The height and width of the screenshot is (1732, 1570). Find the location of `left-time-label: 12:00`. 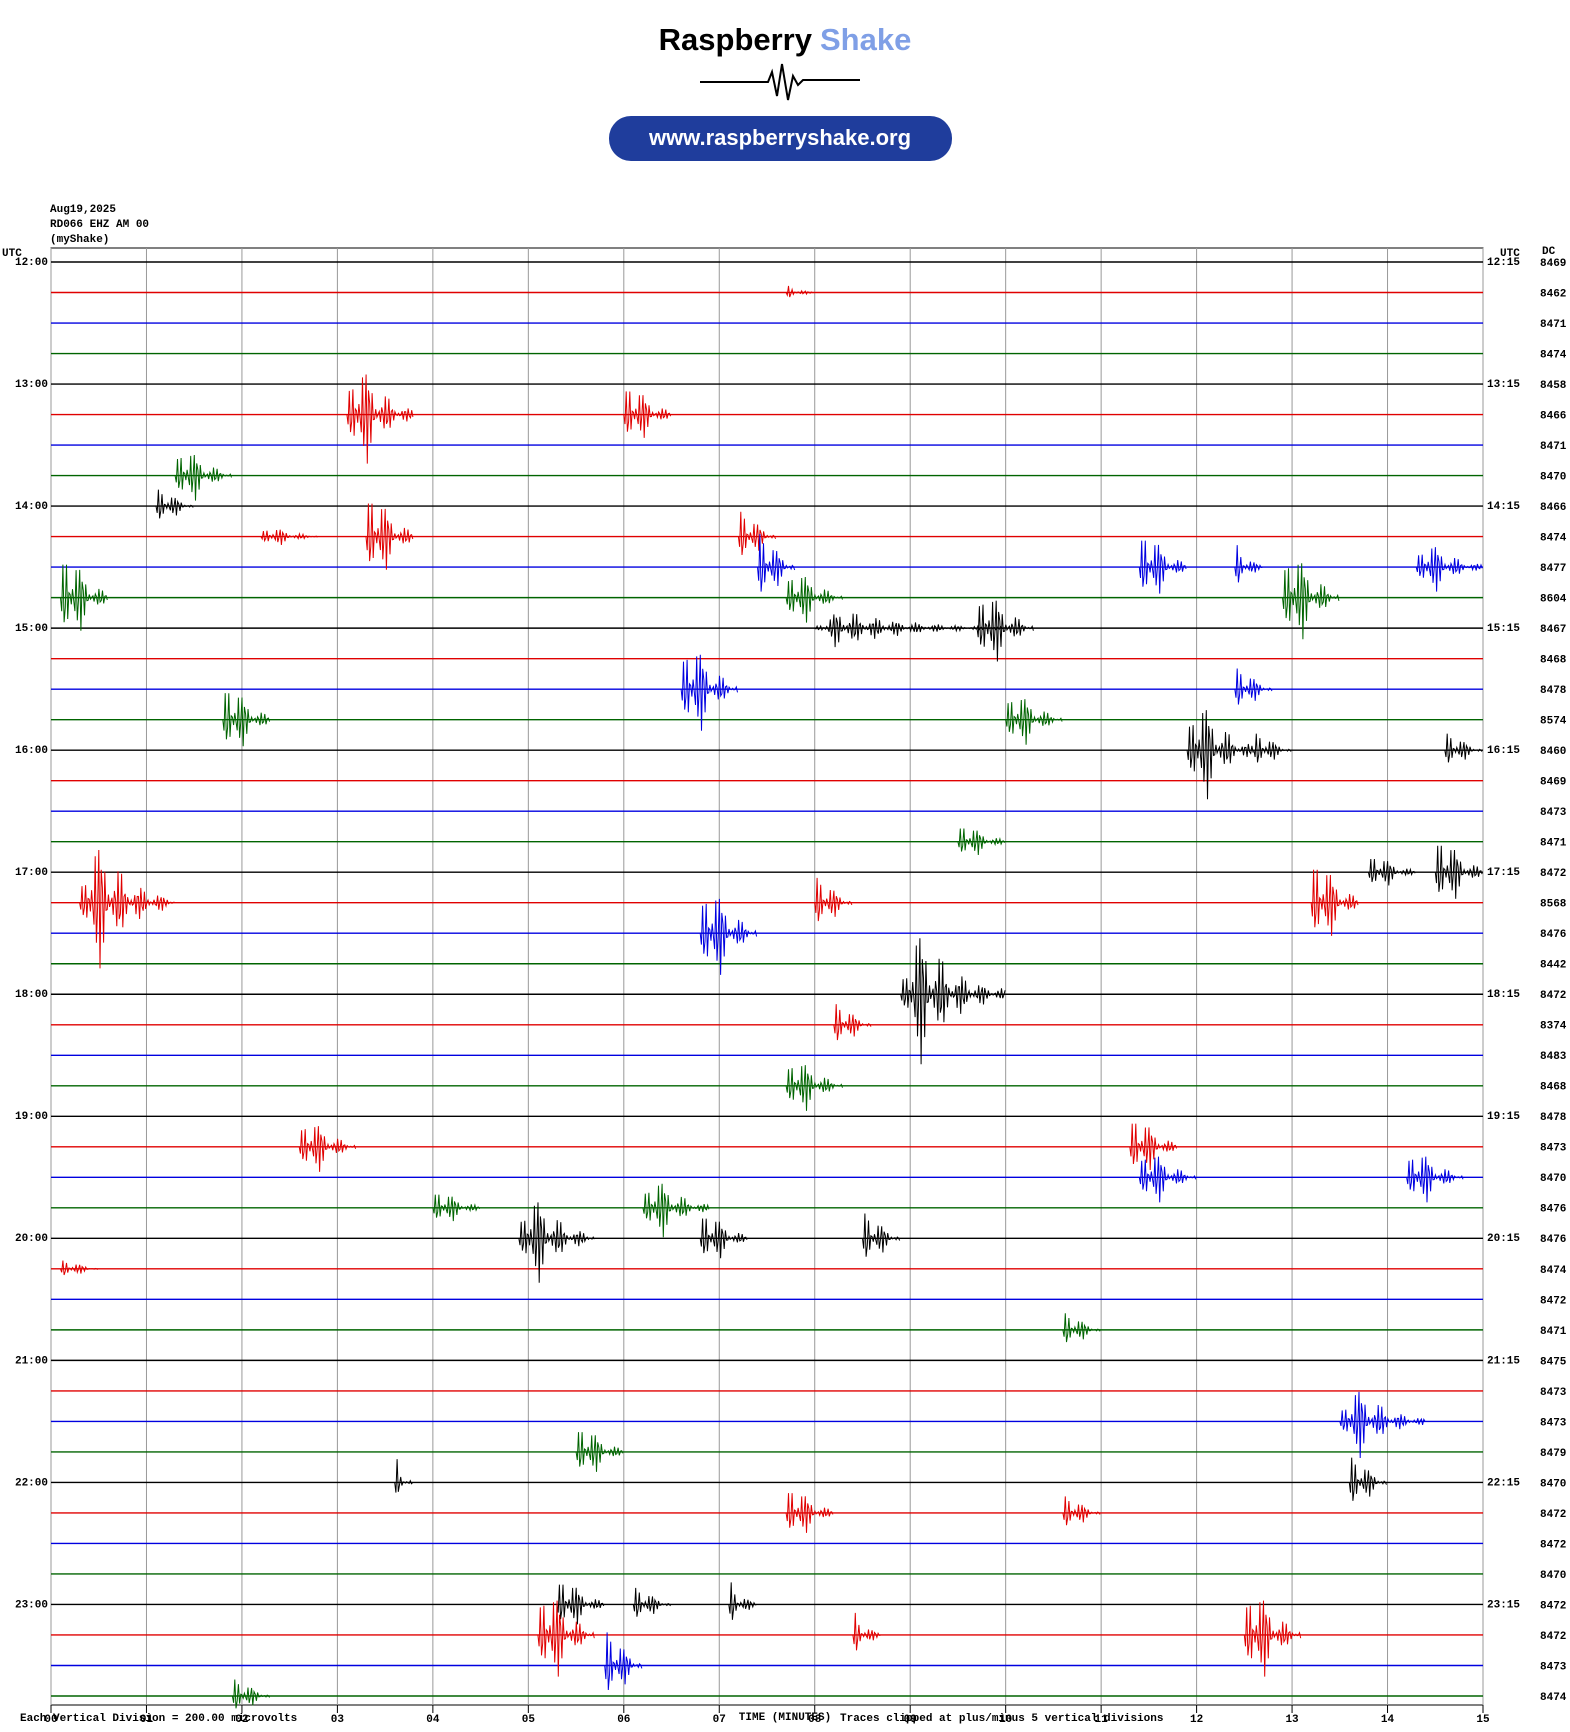

left-time-label: 12:00 is located at coordinates (31, 263).